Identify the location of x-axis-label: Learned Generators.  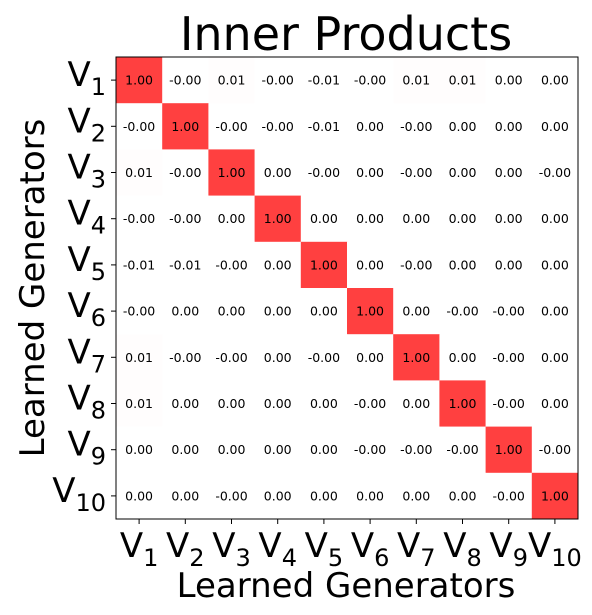
(346, 586).